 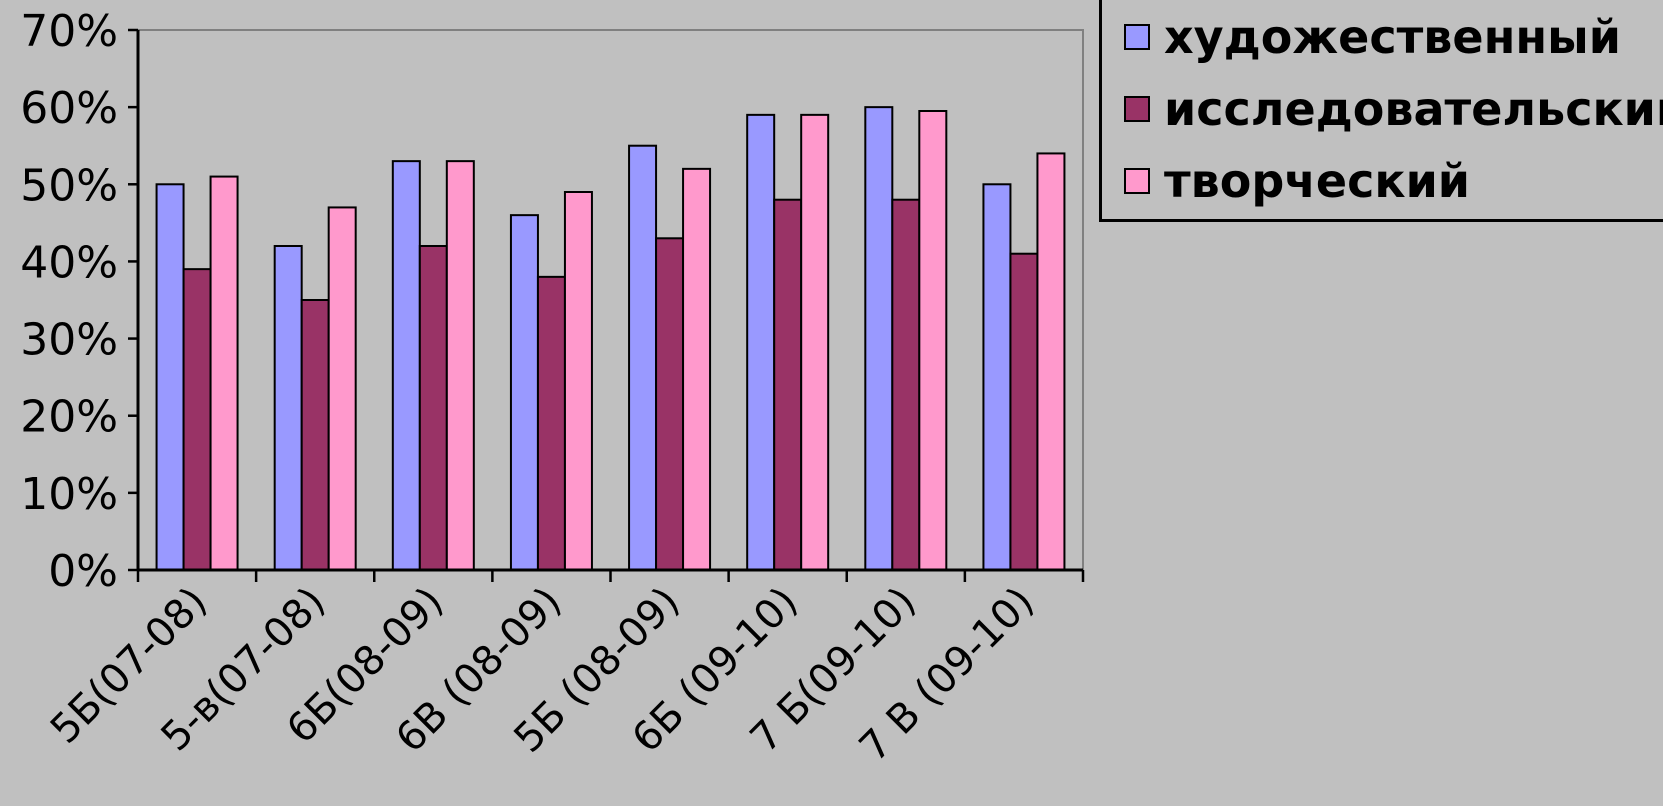 I want to click on legend-label-3: творческий, so click(x=1317, y=181).